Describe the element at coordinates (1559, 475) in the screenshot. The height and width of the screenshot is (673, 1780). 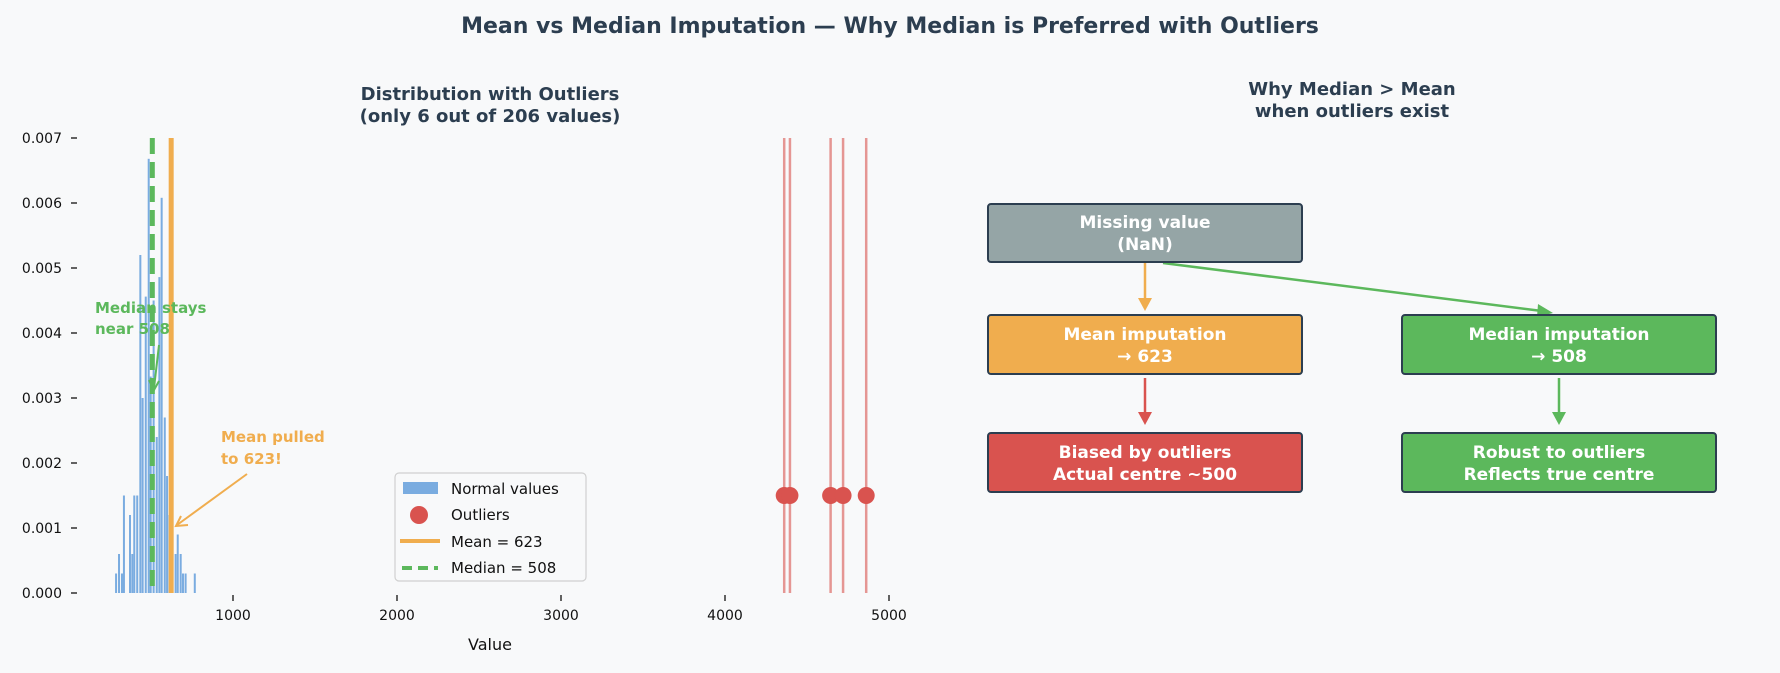
I see `box-text-line: Reflects true centre` at that location.